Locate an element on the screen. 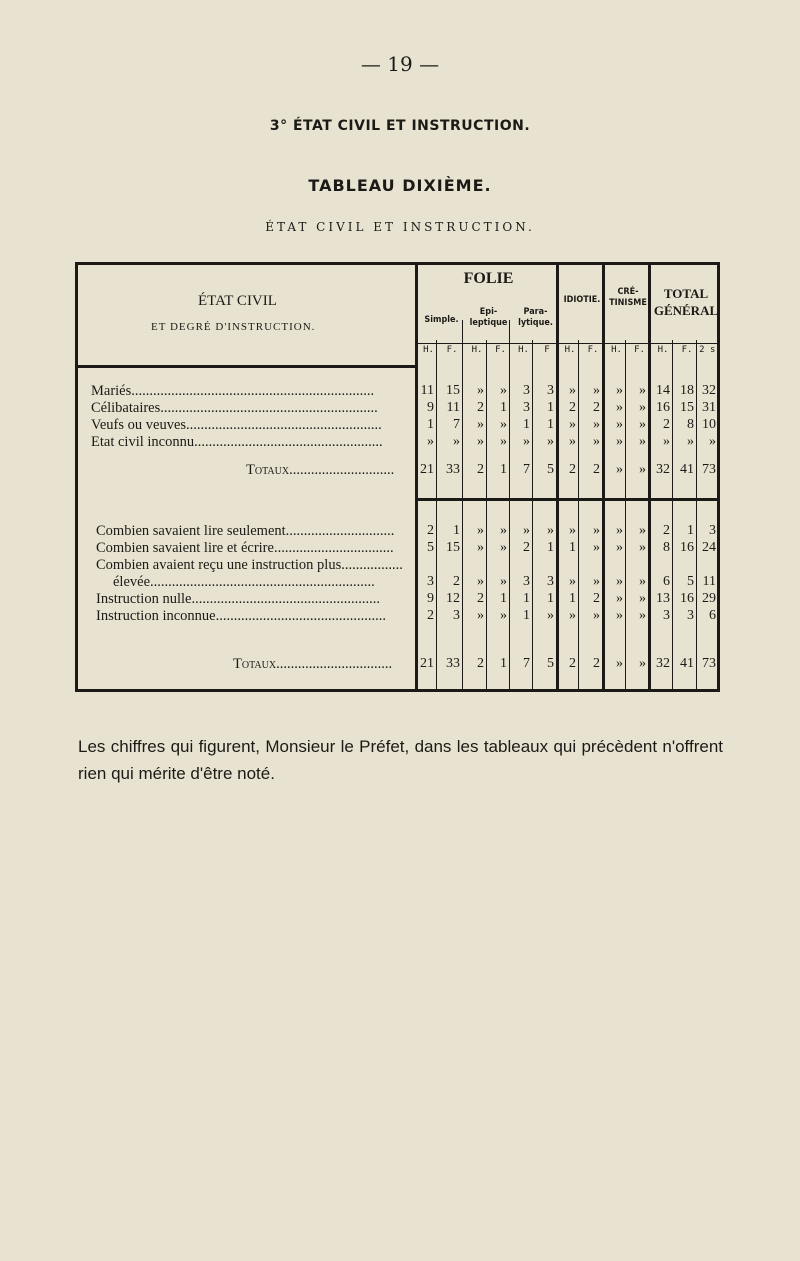  group-folie: FOLIE is located at coordinates (488, 278).